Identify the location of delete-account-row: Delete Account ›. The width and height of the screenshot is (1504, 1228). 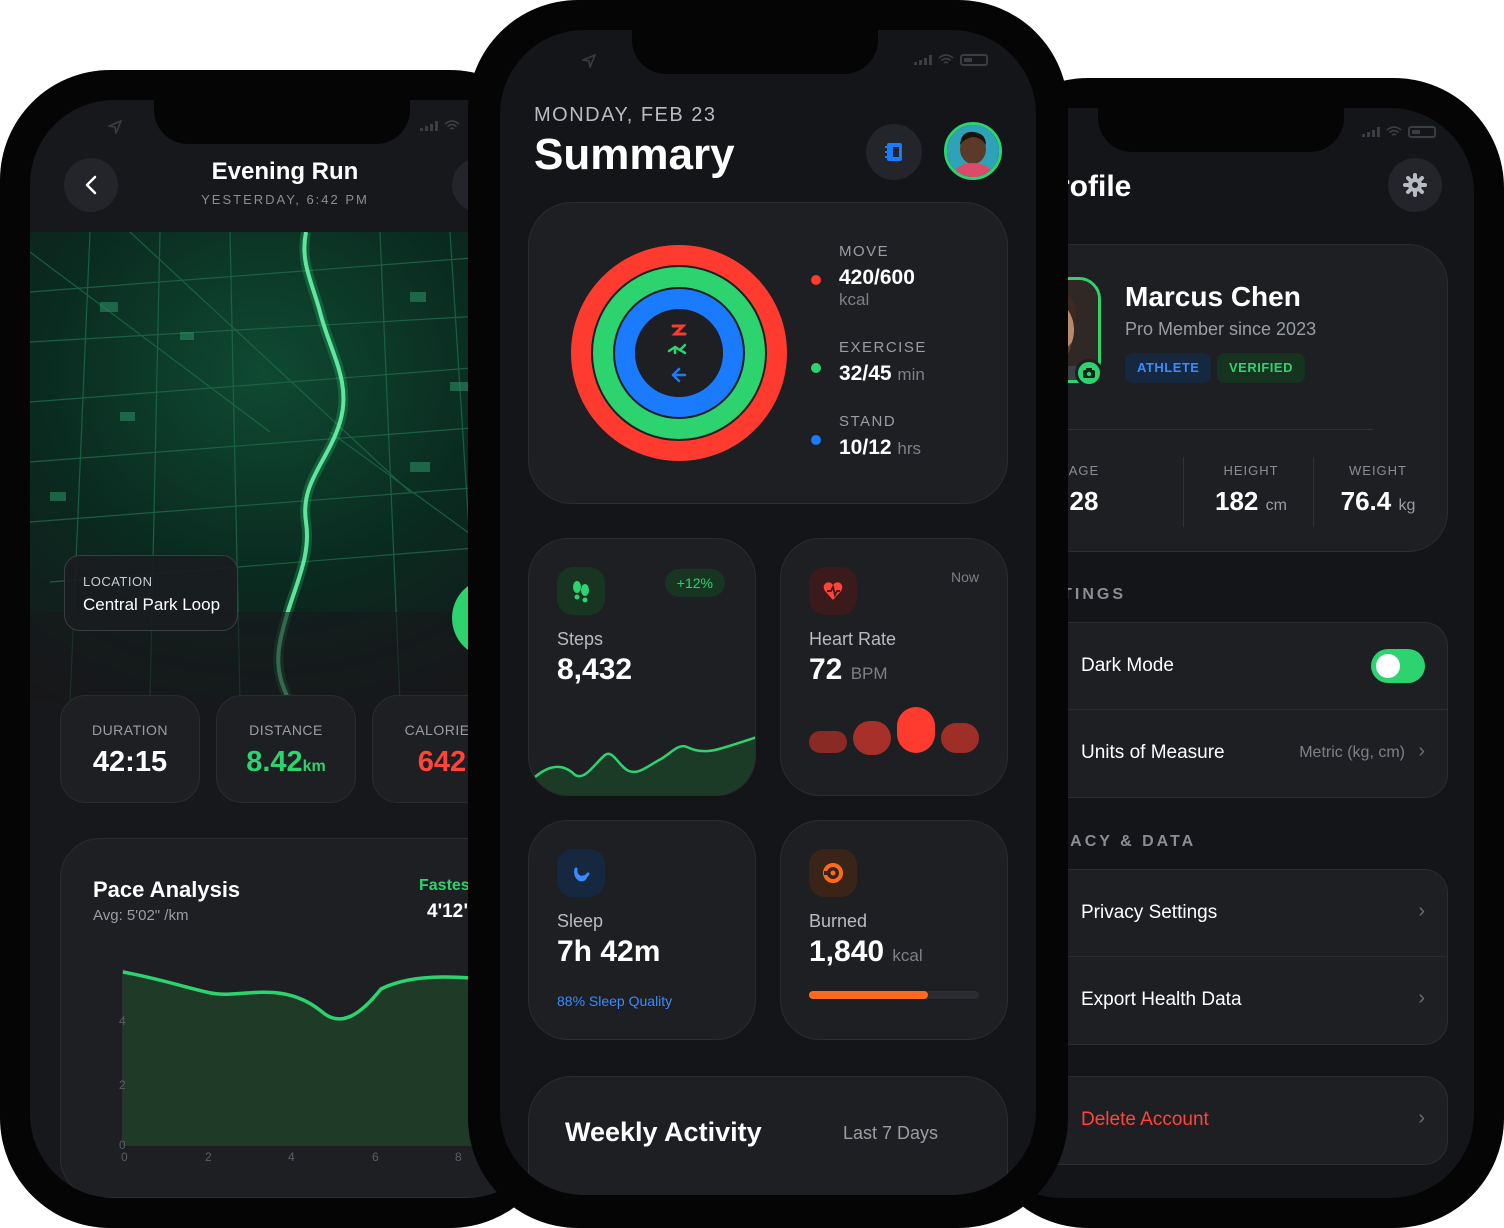
(1212, 1120).